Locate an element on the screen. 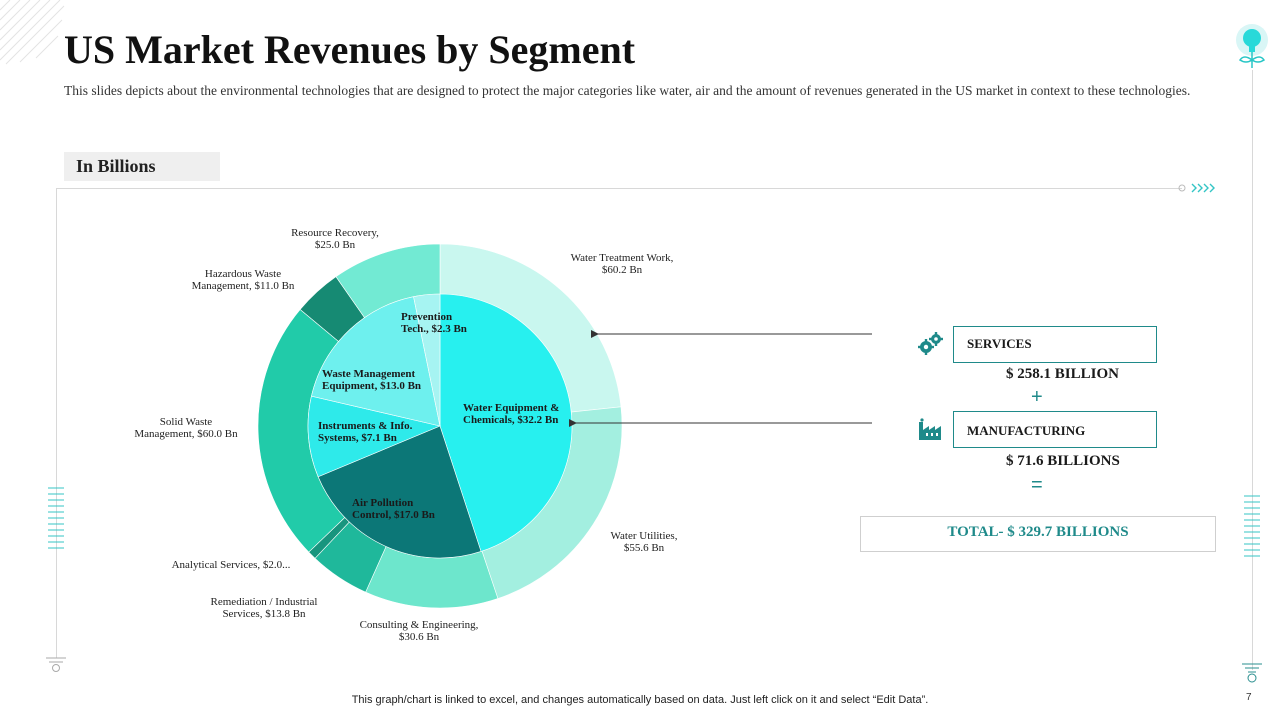 The height and width of the screenshot is (720, 1280). label-line: Solid Waste is located at coordinates (186, 422).